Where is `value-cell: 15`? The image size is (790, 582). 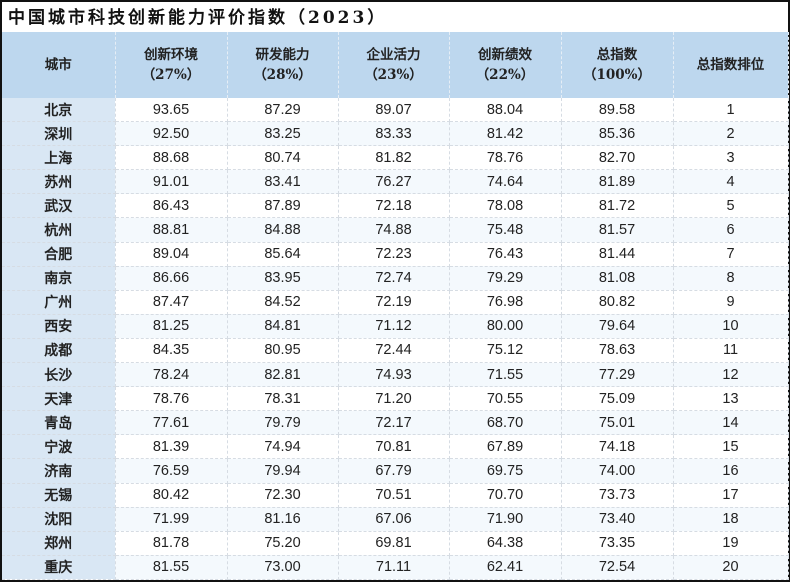
value-cell: 15 is located at coordinates (731, 447).